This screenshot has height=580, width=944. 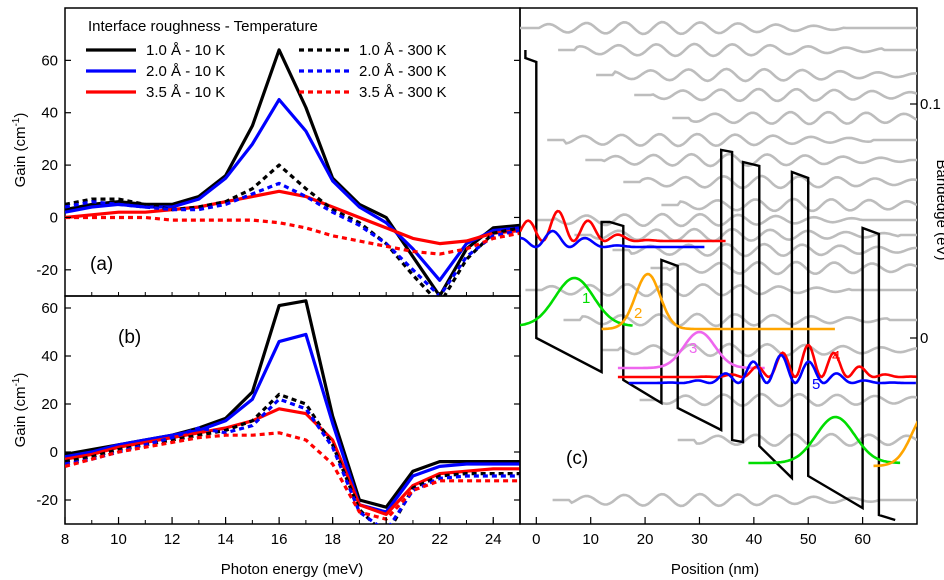 I want to click on panel-b-x-tick-label: 24, so click(x=493, y=539).